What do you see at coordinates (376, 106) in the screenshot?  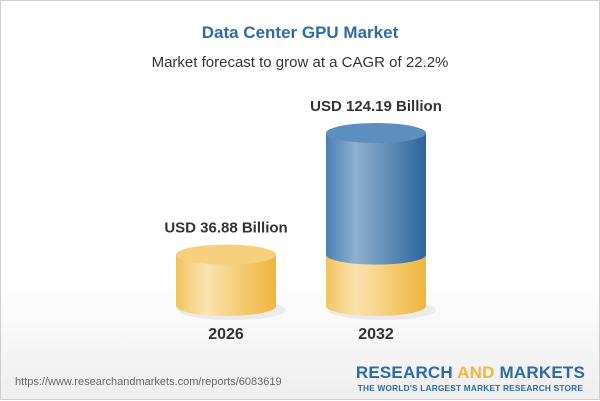 I see `data-label: USD 124.19 Billion` at bounding box center [376, 106].